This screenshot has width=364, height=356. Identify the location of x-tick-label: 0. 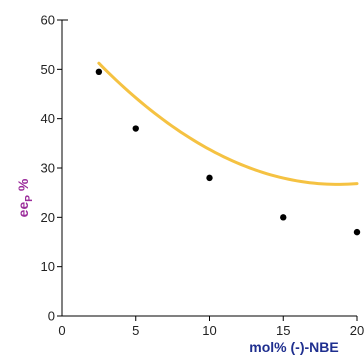
(61, 330).